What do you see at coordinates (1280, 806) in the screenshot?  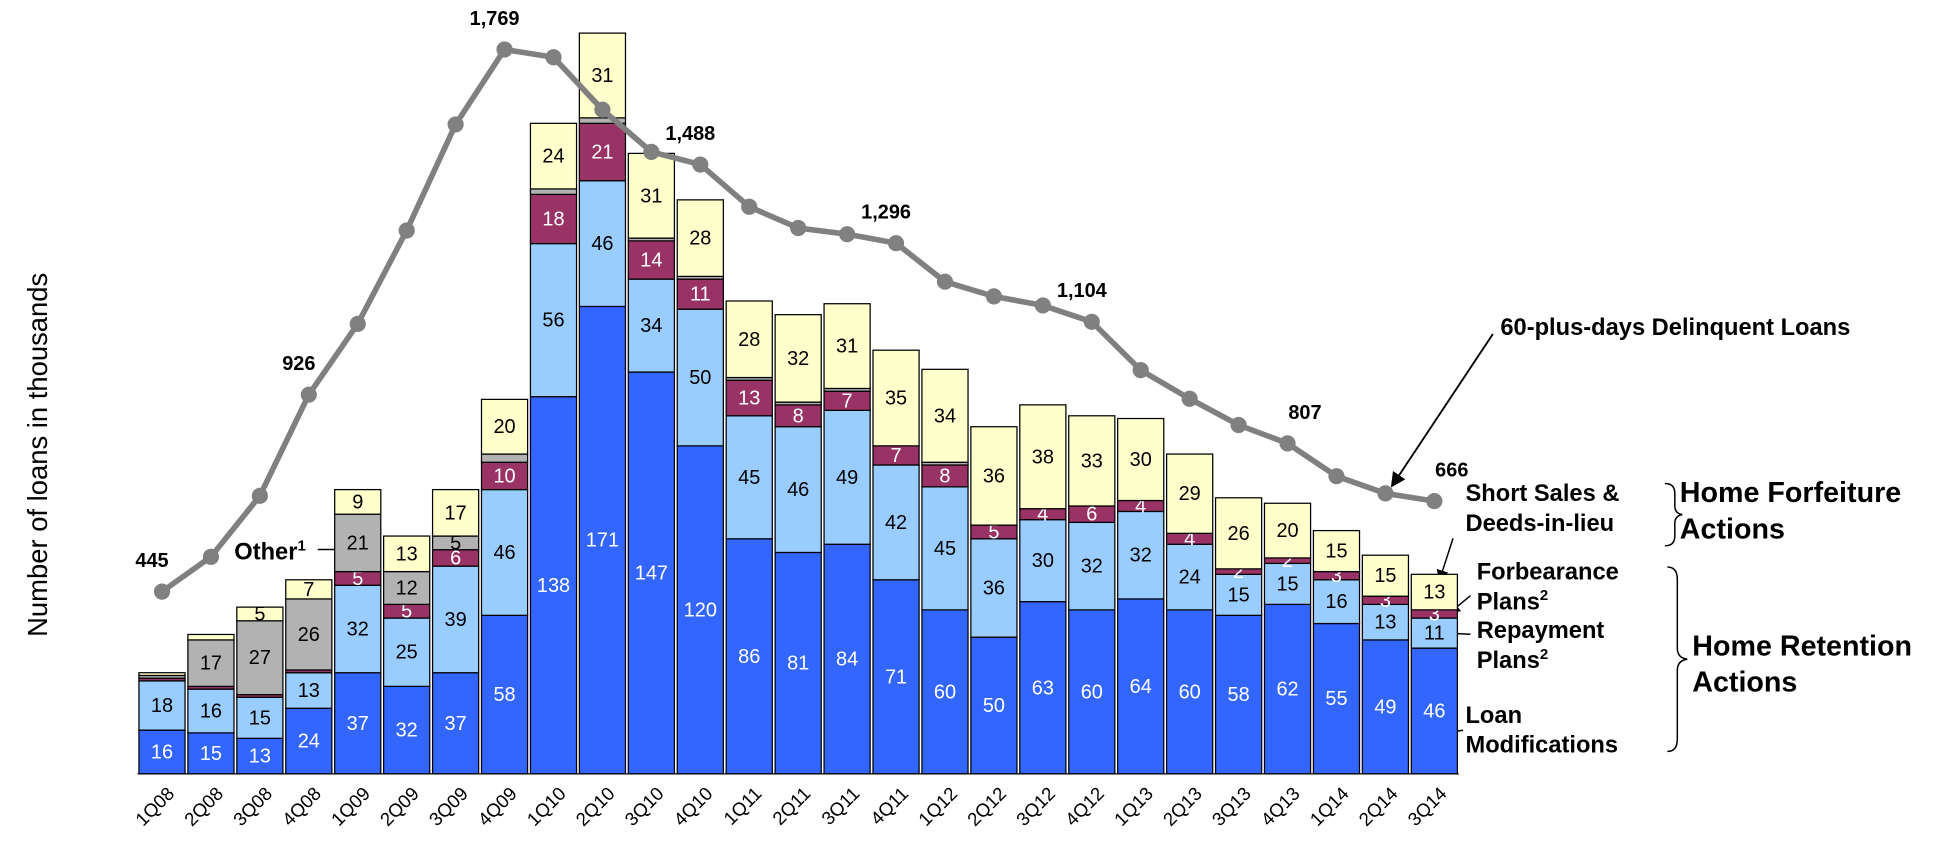 I see `x-tick-label: 4Q13` at bounding box center [1280, 806].